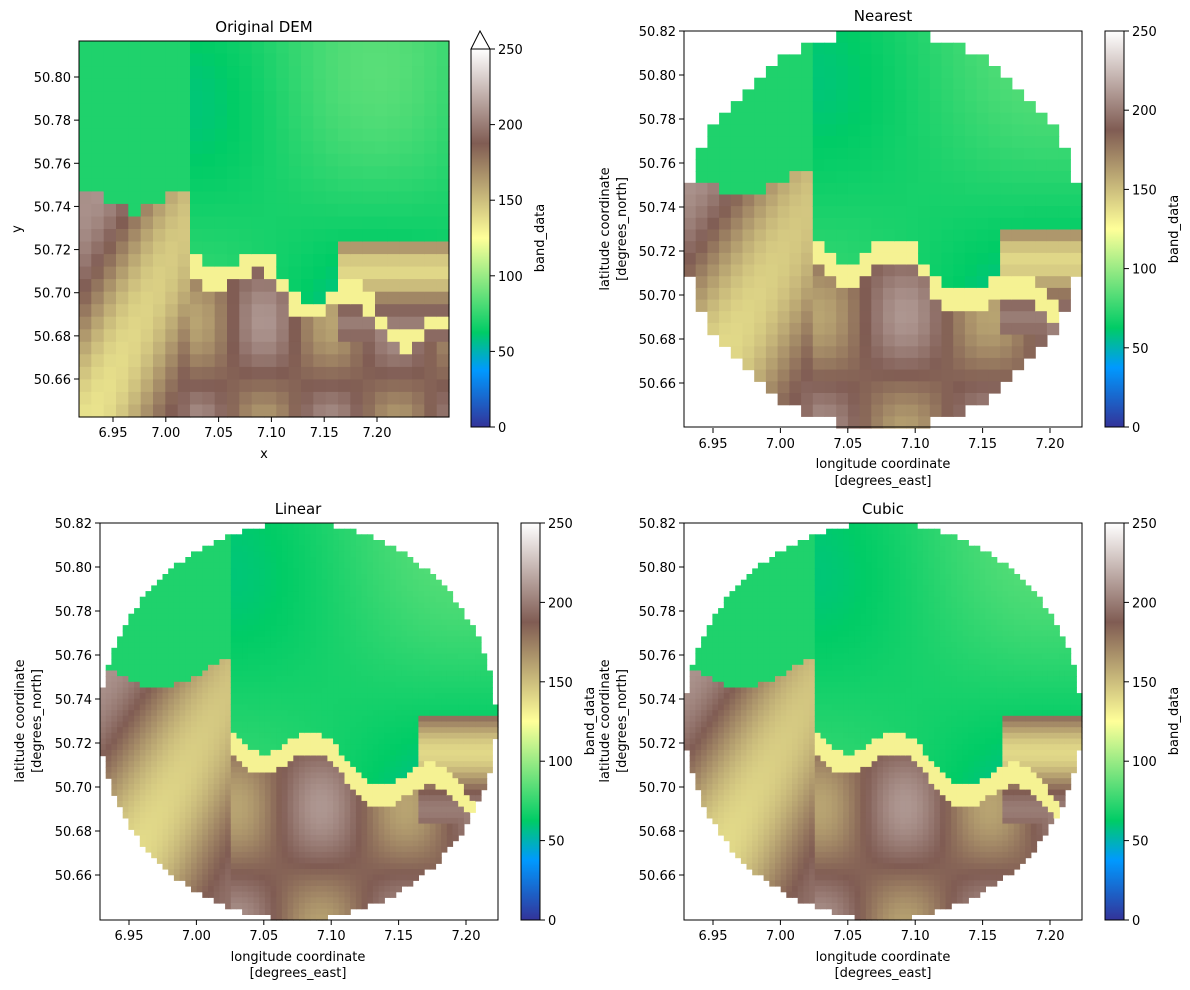 This screenshot has width=1190, height=990. I want to click on tick-label: 7.10, so click(271, 433).